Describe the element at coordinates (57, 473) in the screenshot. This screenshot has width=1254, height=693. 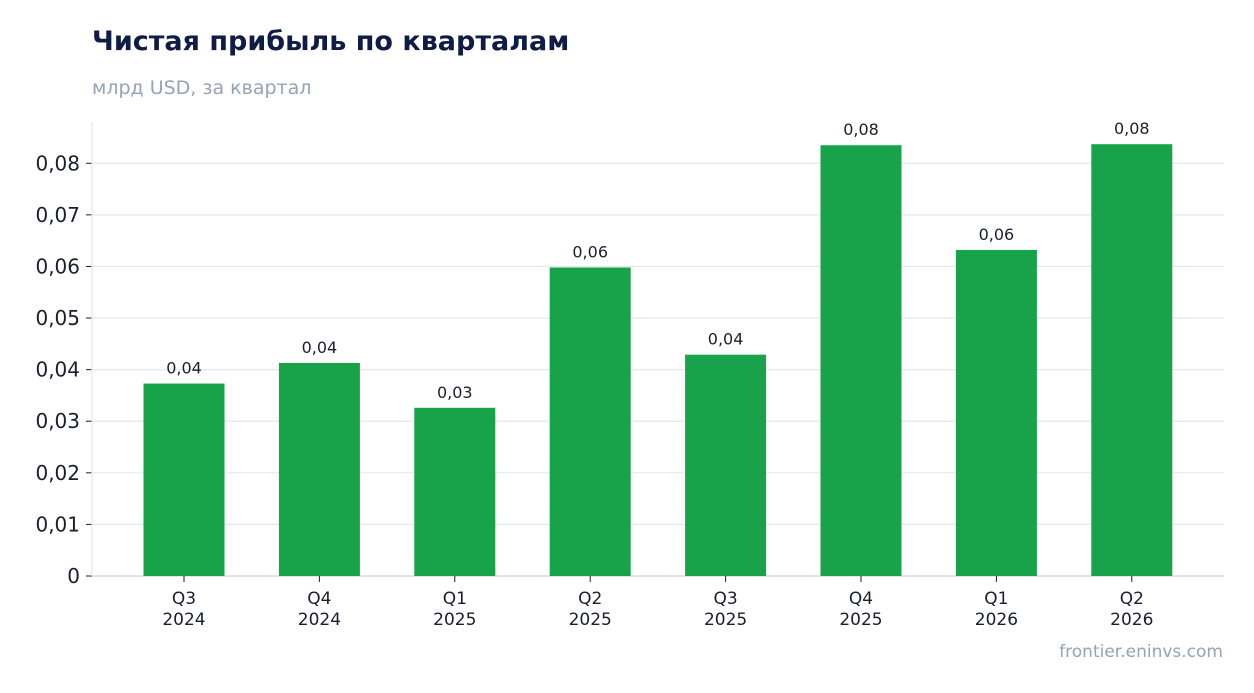
I see `y-tick-label: 0,02` at that location.